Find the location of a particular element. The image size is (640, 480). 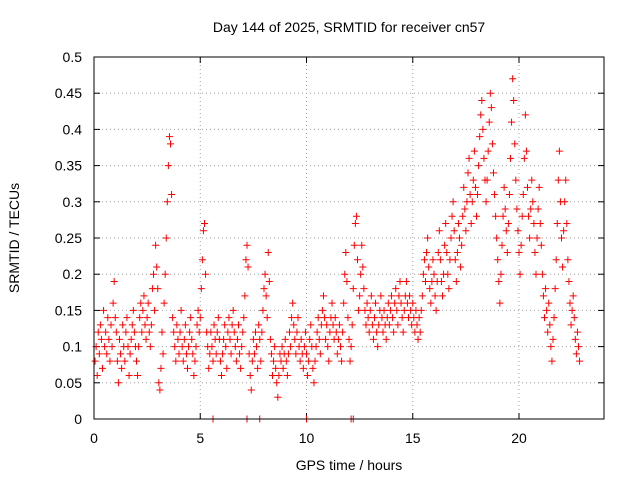

y-axis-label: SRMTID / TECUs is located at coordinates (14, 238).